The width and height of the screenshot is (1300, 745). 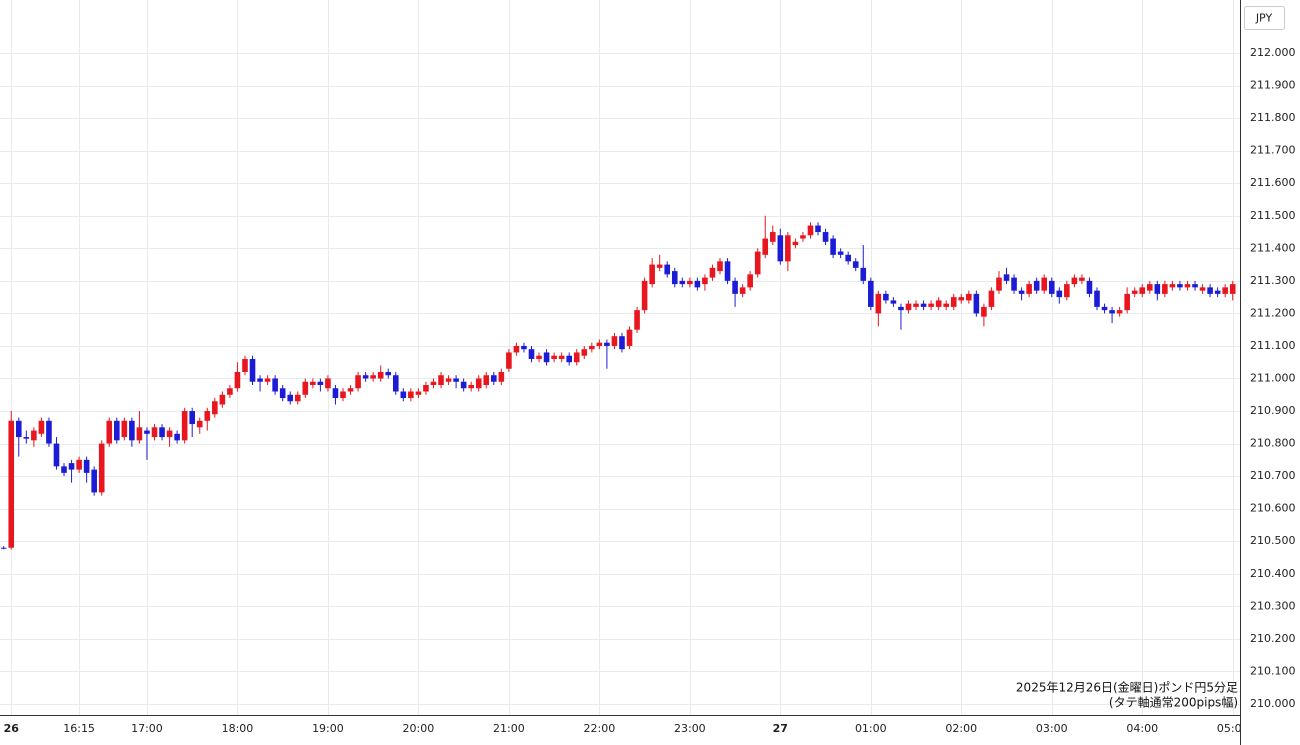 I want to click on x-tick-label: 17:00, so click(x=147, y=728).